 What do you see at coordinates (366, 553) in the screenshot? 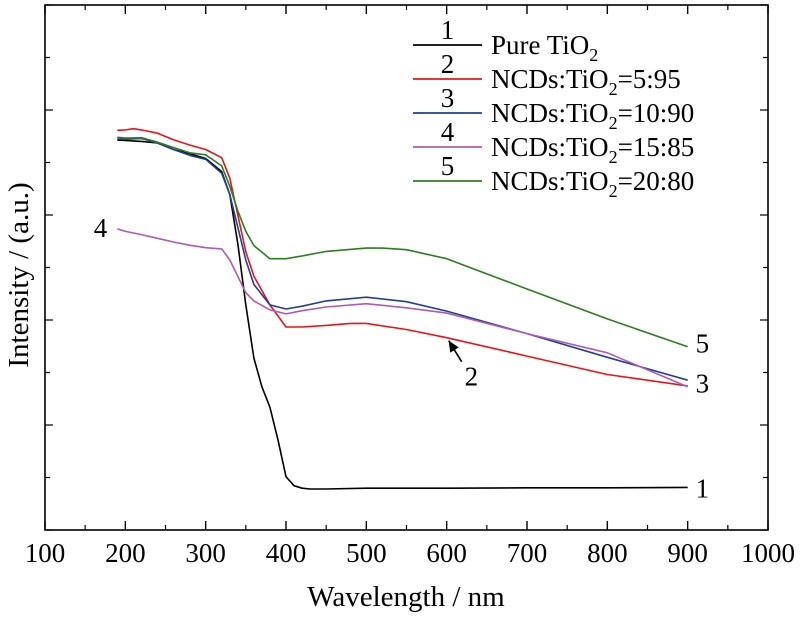
I see `x-tick-label: 500` at bounding box center [366, 553].